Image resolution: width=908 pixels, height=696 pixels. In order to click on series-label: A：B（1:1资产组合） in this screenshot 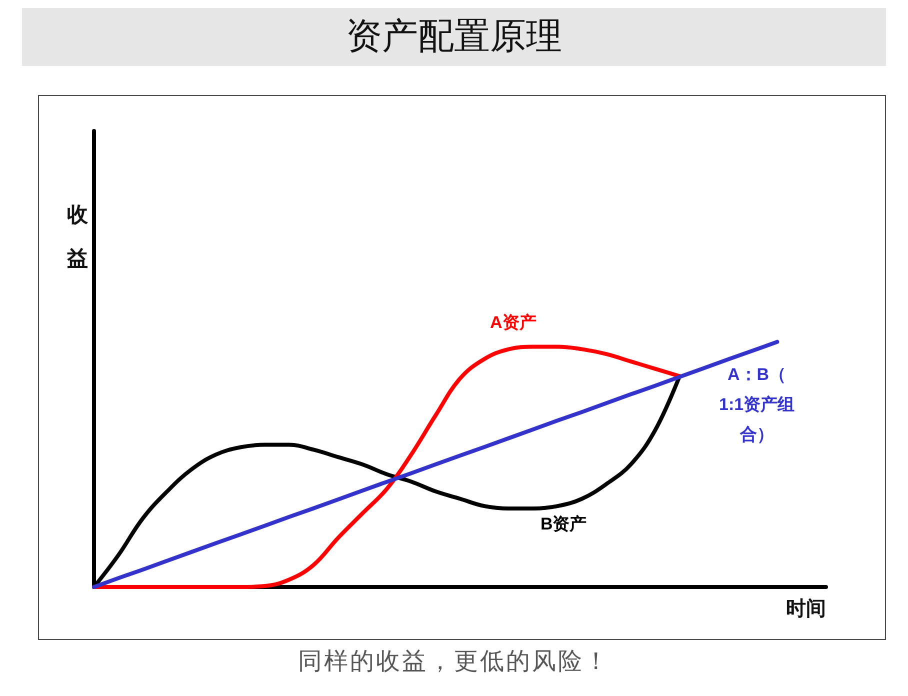, I will do `click(757, 404)`.